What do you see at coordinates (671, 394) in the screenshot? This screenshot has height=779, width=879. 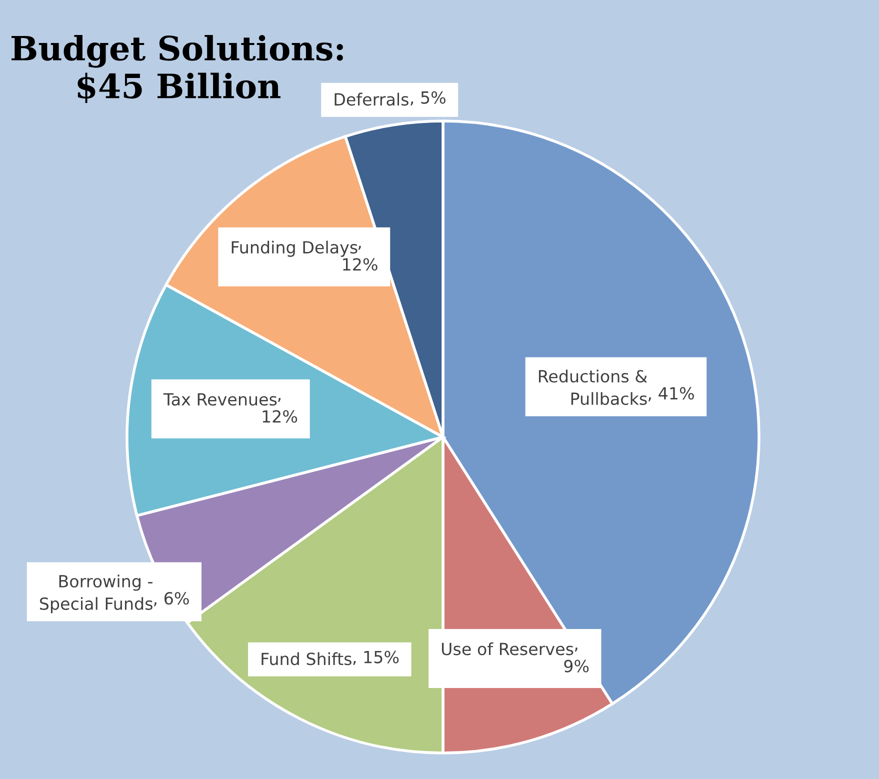 I see `data-label: , 41%` at bounding box center [671, 394].